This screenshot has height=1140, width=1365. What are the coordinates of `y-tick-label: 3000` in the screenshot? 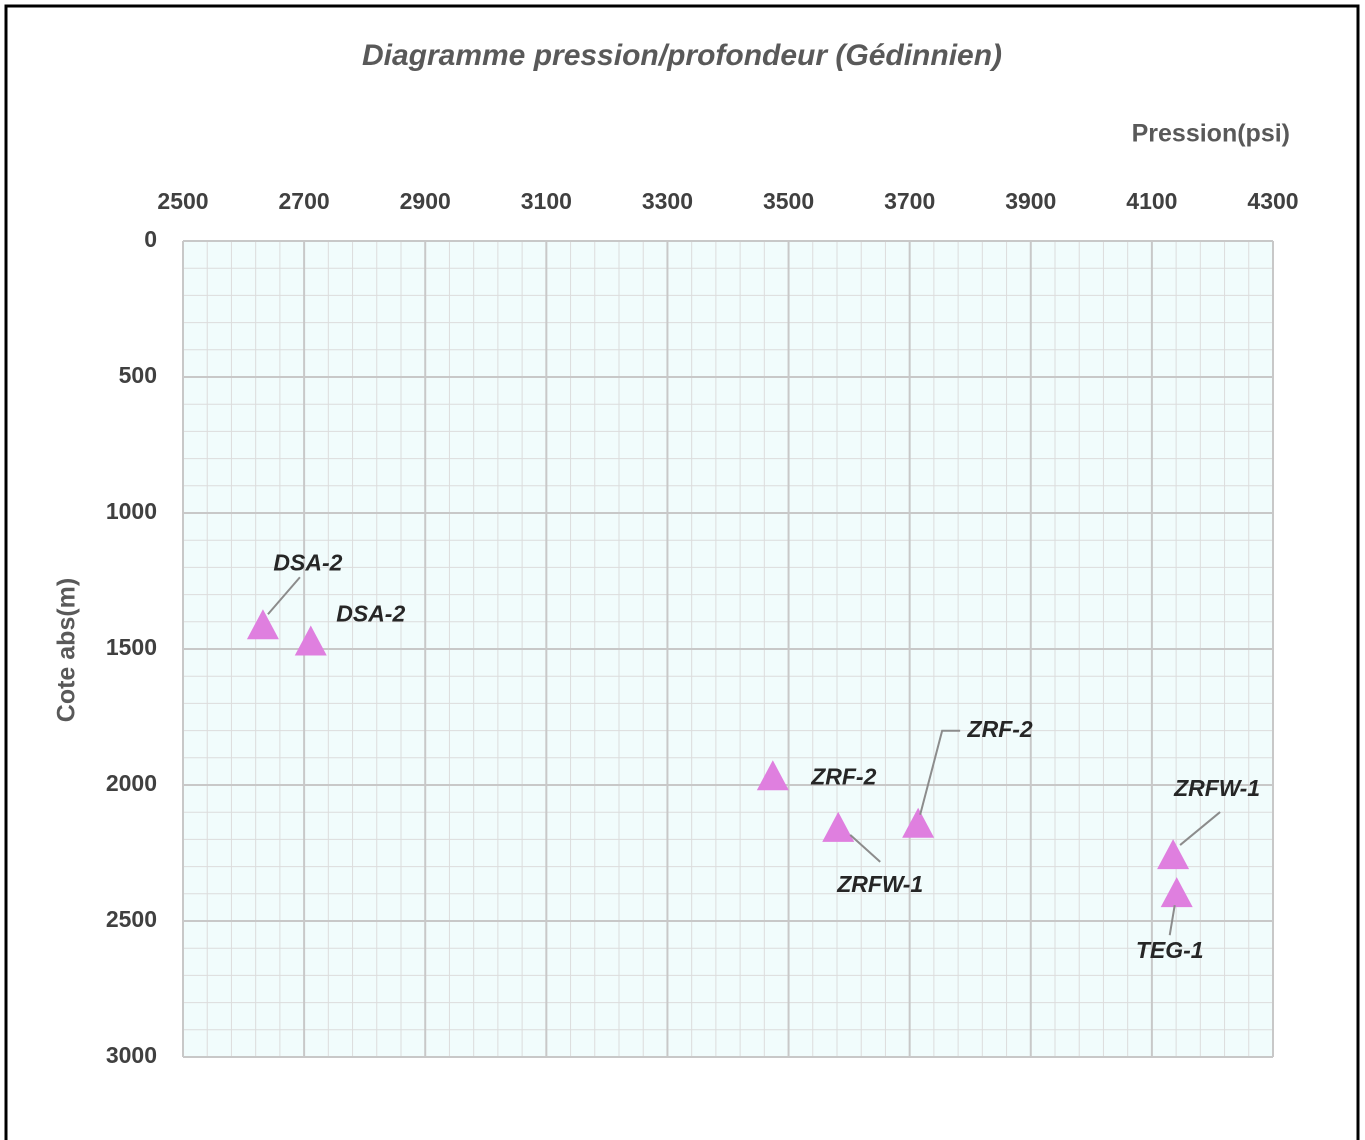 It's located at (131, 1055).